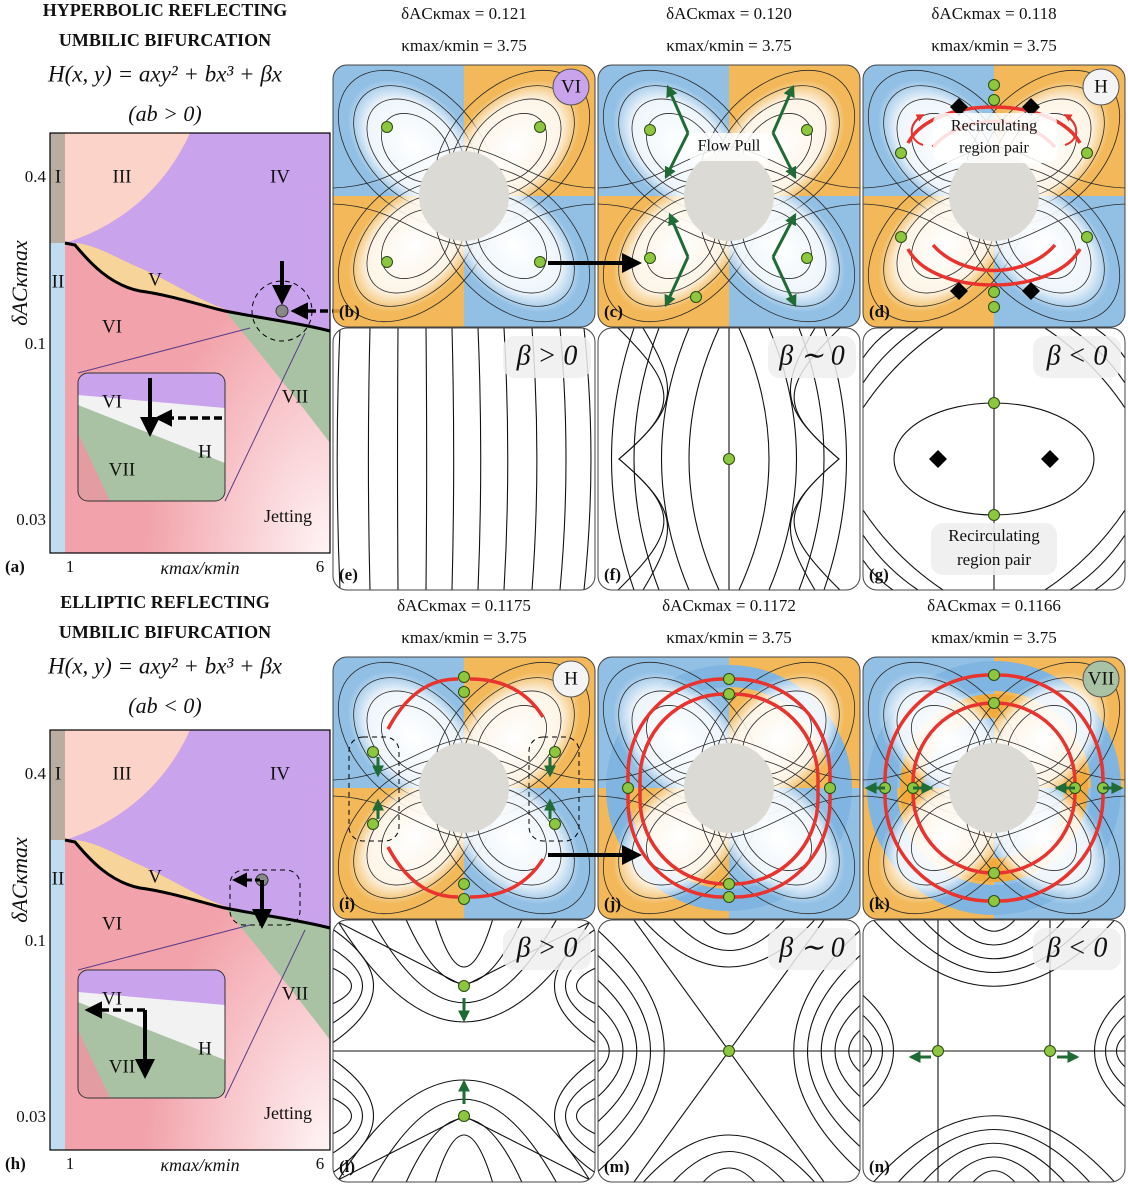  Describe the element at coordinates (295, 396) in the screenshot. I see `region-label: VII` at that location.